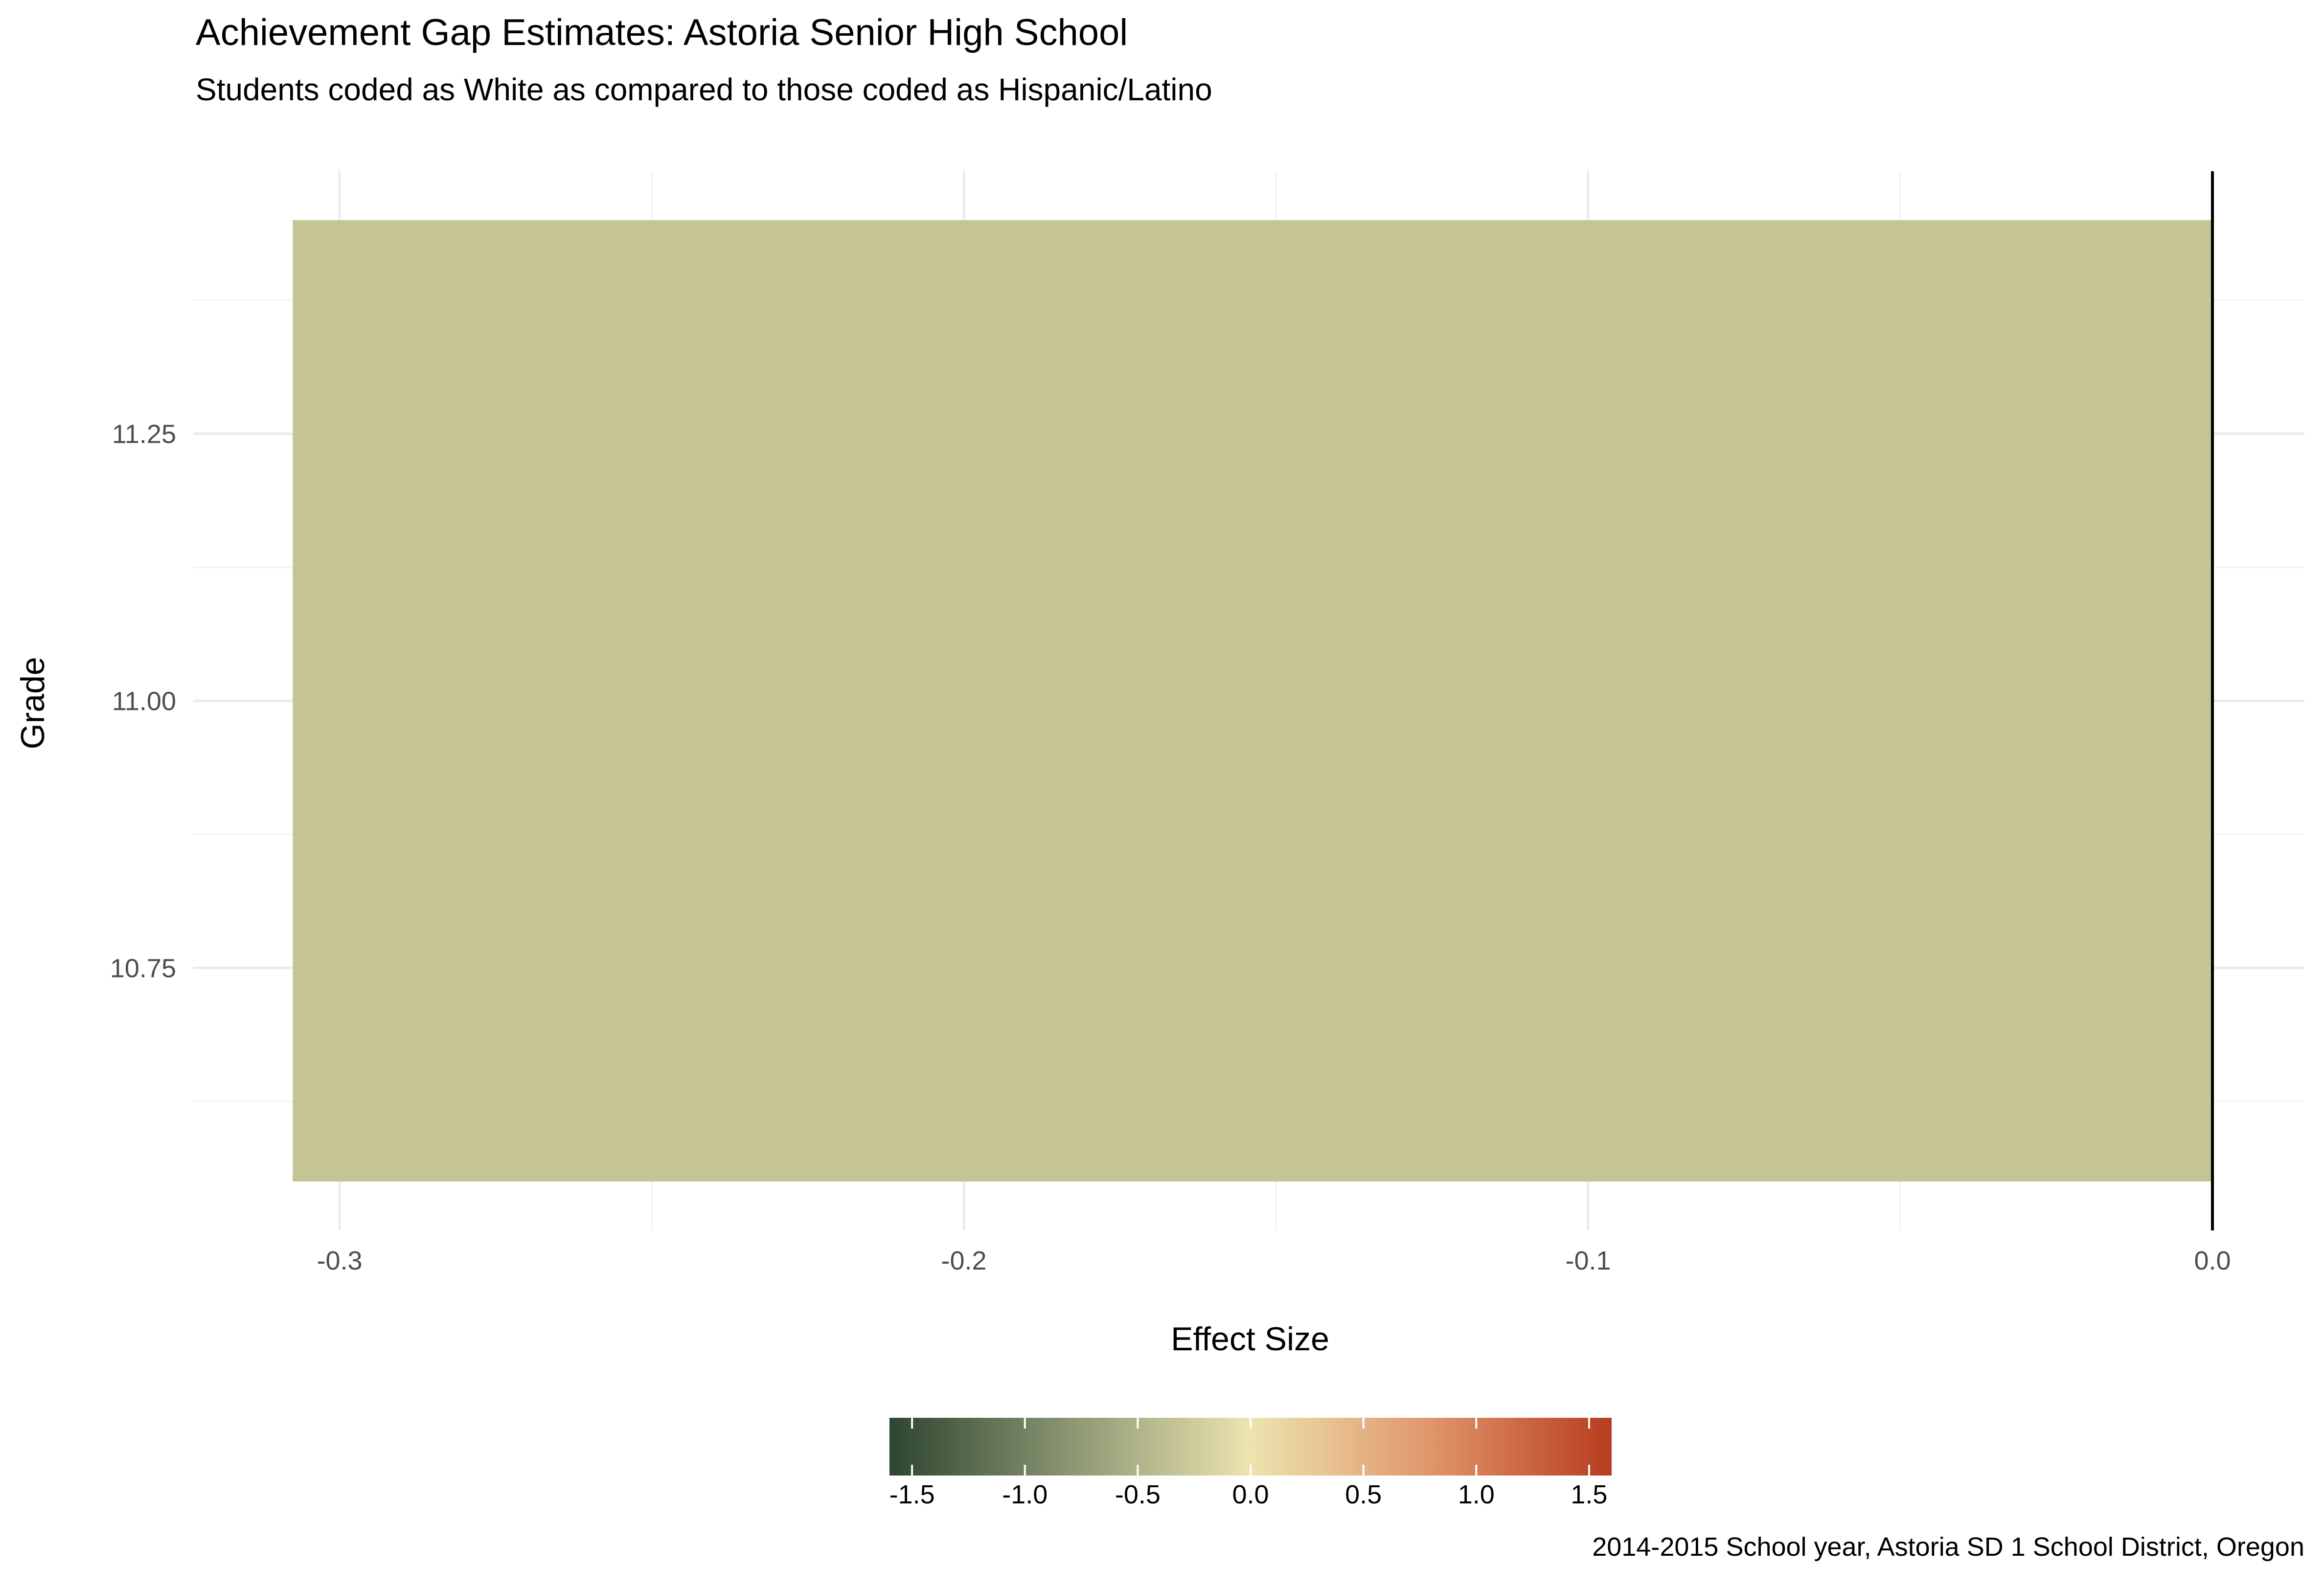  Describe the element at coordinates (1274, 1261) in the screenshot. I see `x-axis-ticks: -0.3 -0.2 -0.1 0.0` at that location.